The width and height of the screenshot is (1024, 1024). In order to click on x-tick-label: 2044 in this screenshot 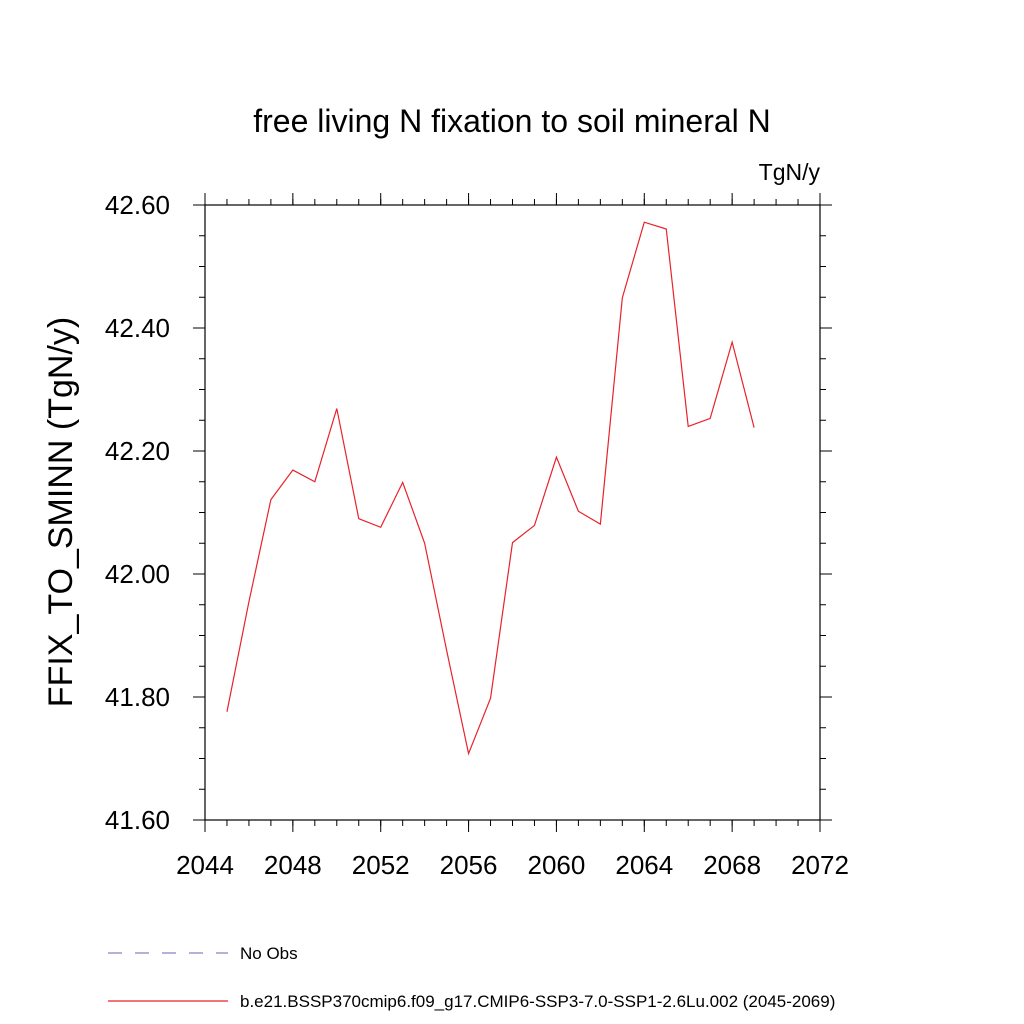, I will do `click(205, 865)`.